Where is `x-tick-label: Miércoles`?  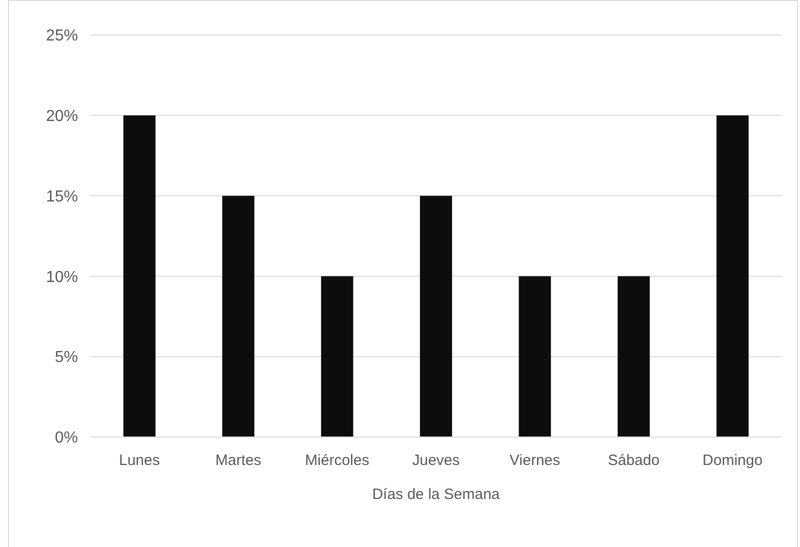
x-tick-label: Miércoles is located at coordinates (337, 460).